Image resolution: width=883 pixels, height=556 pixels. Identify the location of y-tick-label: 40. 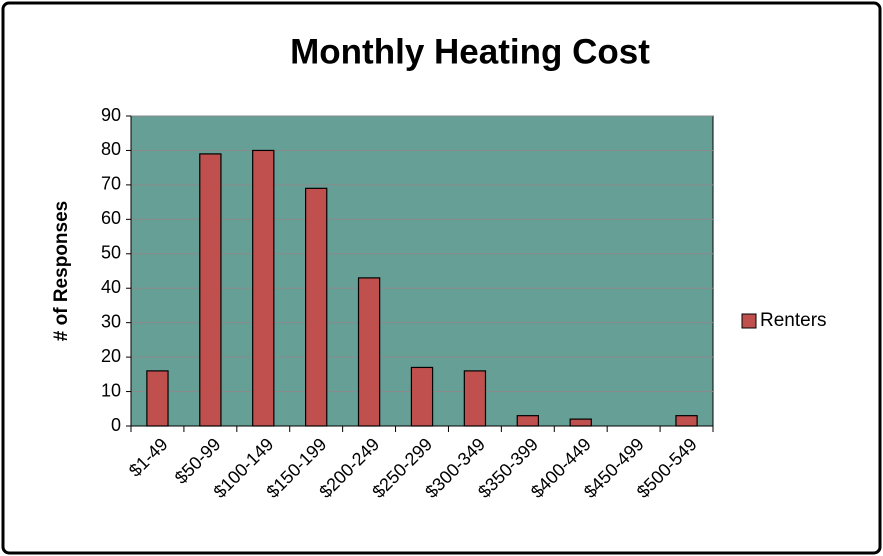
(111, 287).